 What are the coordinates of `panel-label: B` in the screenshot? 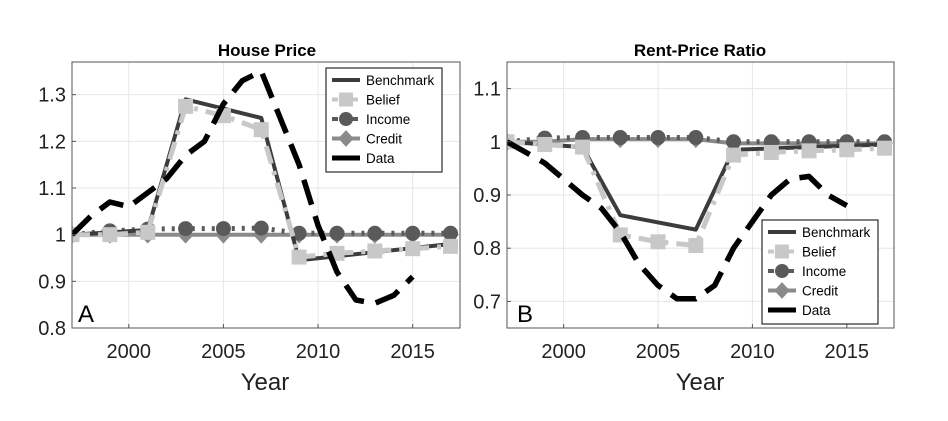 It's located at (525, 314).